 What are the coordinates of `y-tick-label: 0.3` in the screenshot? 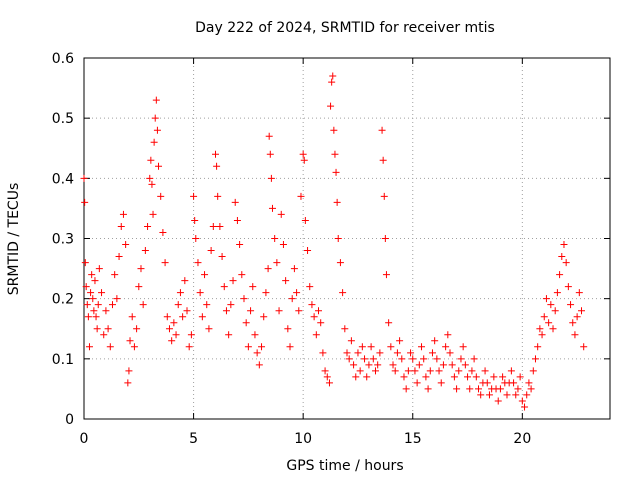 It's located at (63, 240).